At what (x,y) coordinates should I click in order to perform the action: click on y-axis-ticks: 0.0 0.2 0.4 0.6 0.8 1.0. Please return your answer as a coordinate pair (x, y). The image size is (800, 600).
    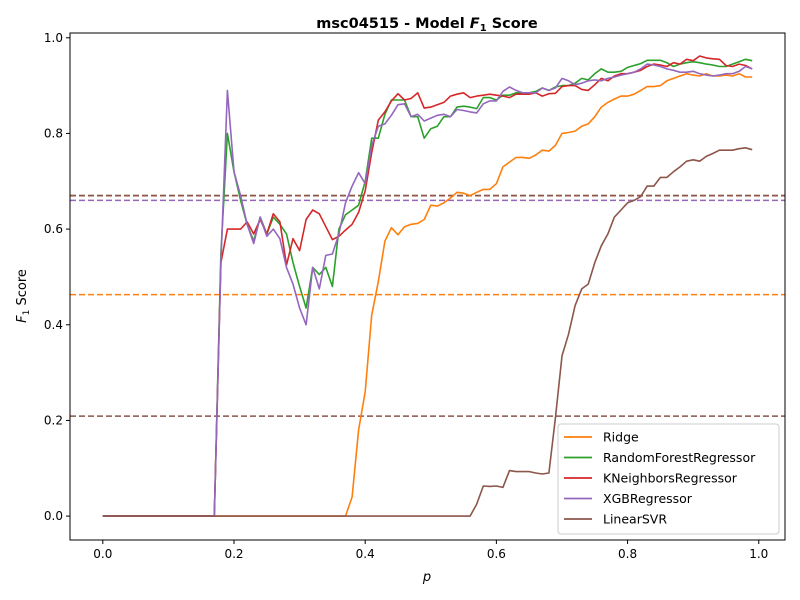
    Looking at the image, I should click on (57, 277).